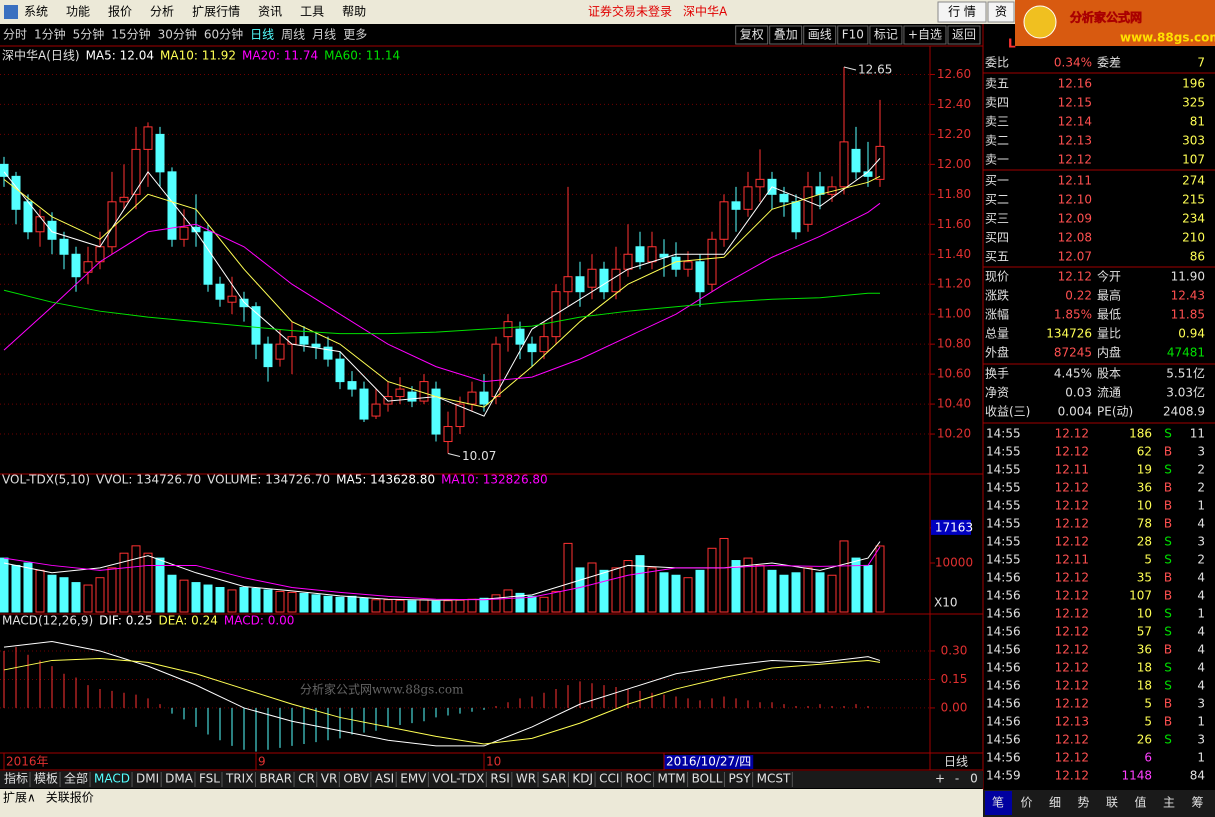  Describe the element at coordinates (997, 257) in the screenshot. I see `quote-label: 买五` at that location.